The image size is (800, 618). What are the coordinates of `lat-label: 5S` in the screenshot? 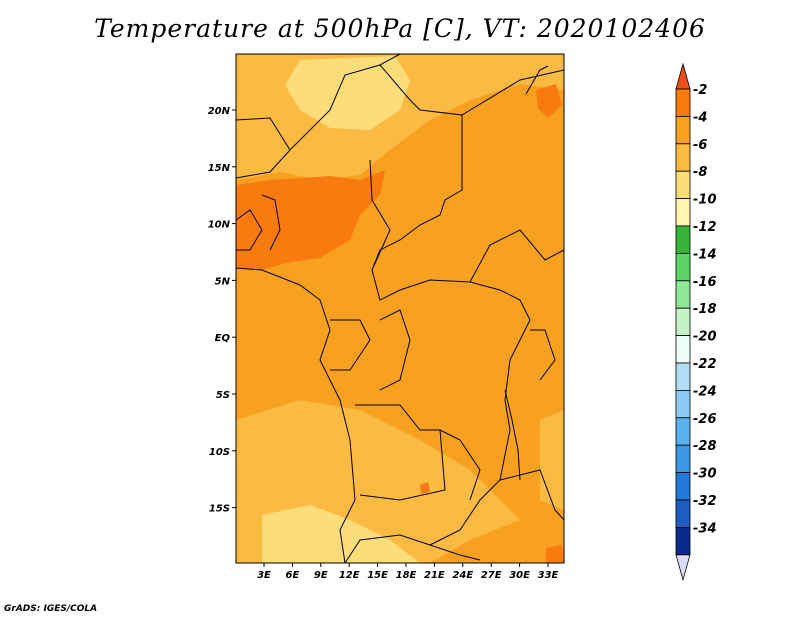 It's located at (223, 395).